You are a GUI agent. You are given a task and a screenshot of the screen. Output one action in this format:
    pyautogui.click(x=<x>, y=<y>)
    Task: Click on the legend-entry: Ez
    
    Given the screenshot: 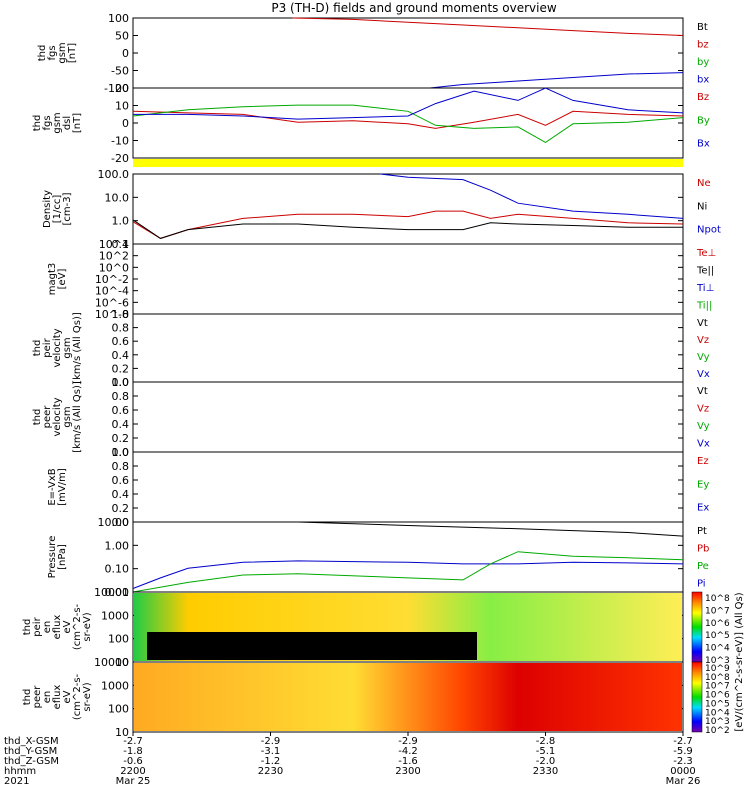 What is the action you would take?
    pyautogui.click(x=703, y=461)
    